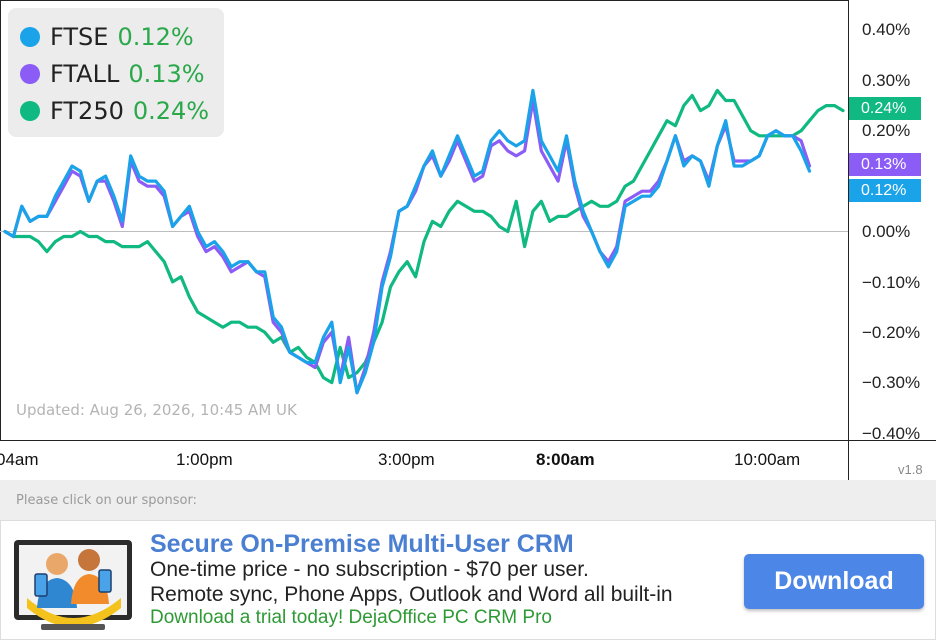 The height and width of the screenshot is (640, 936). Describe the element at coordinates (910, 469) in the screenshot. I see `version-label: v1.8` at that location.